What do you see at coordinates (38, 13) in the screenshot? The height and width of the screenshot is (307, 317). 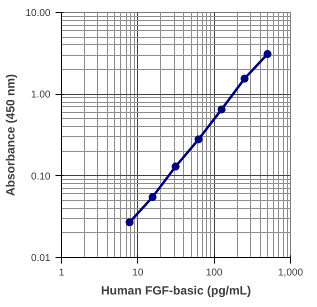 I see `y-tick-label: 10.00` at bounding box center [38, 13].